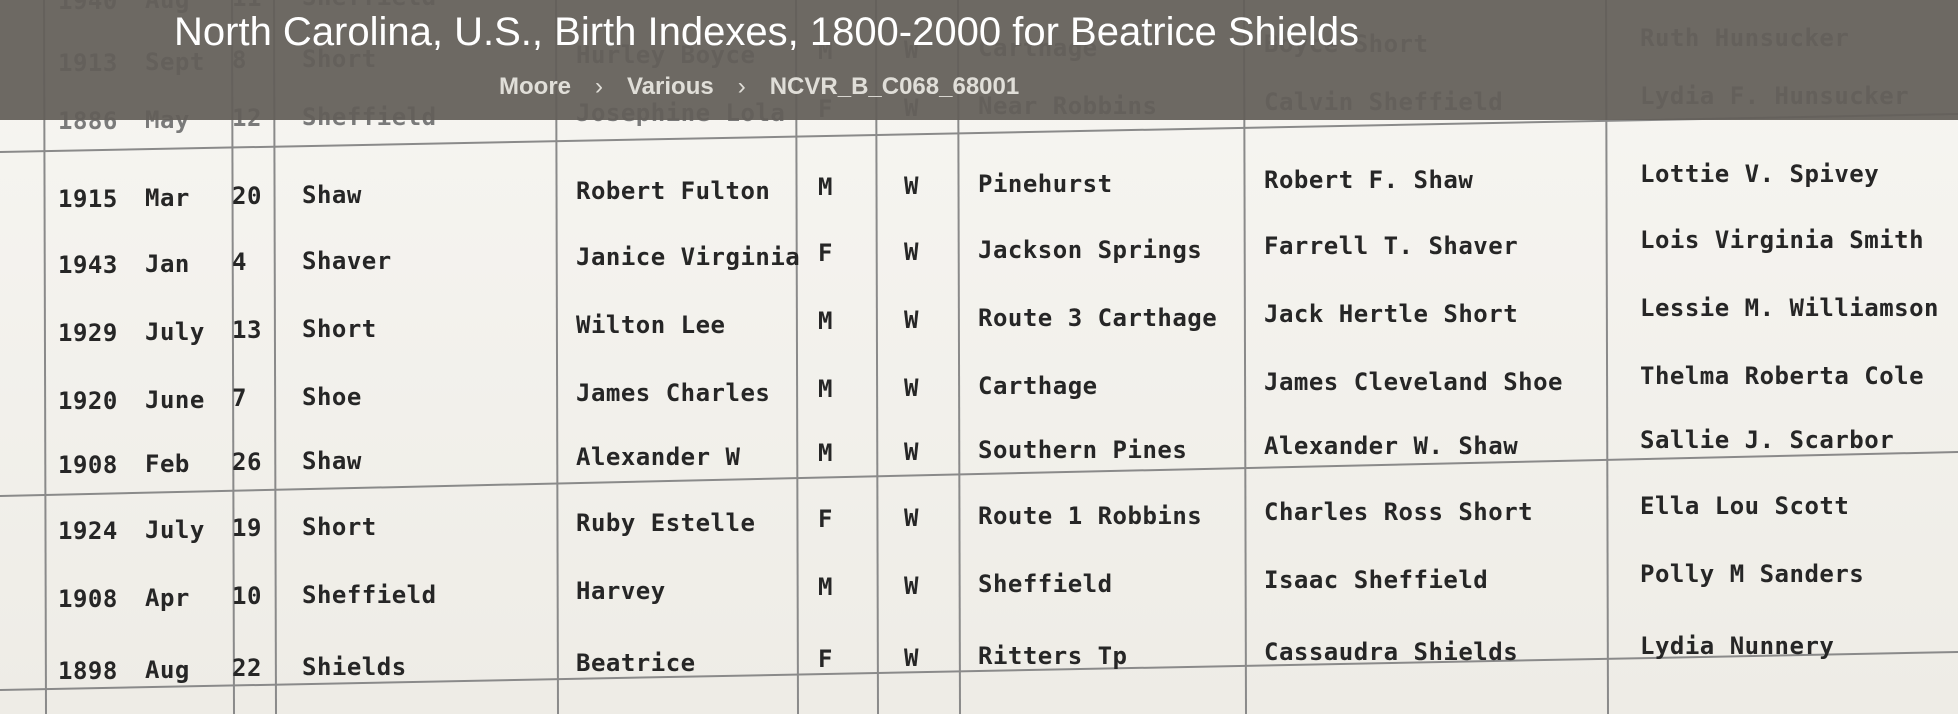 The height and width of the screenshot is (714, 1958). I want to click on record-cell-year: 1943, so click(88, 265).